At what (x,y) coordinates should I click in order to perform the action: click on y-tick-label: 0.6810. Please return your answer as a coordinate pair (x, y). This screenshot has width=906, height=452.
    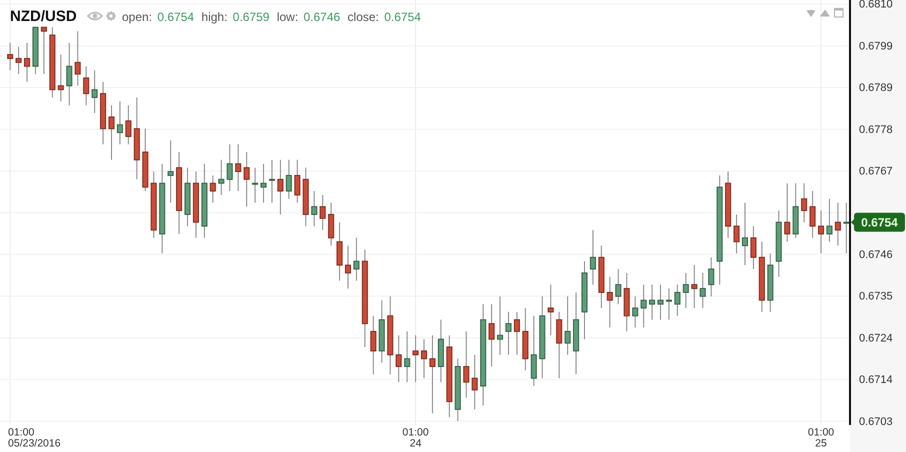
    Looking at the image, I should click on (876, 5).